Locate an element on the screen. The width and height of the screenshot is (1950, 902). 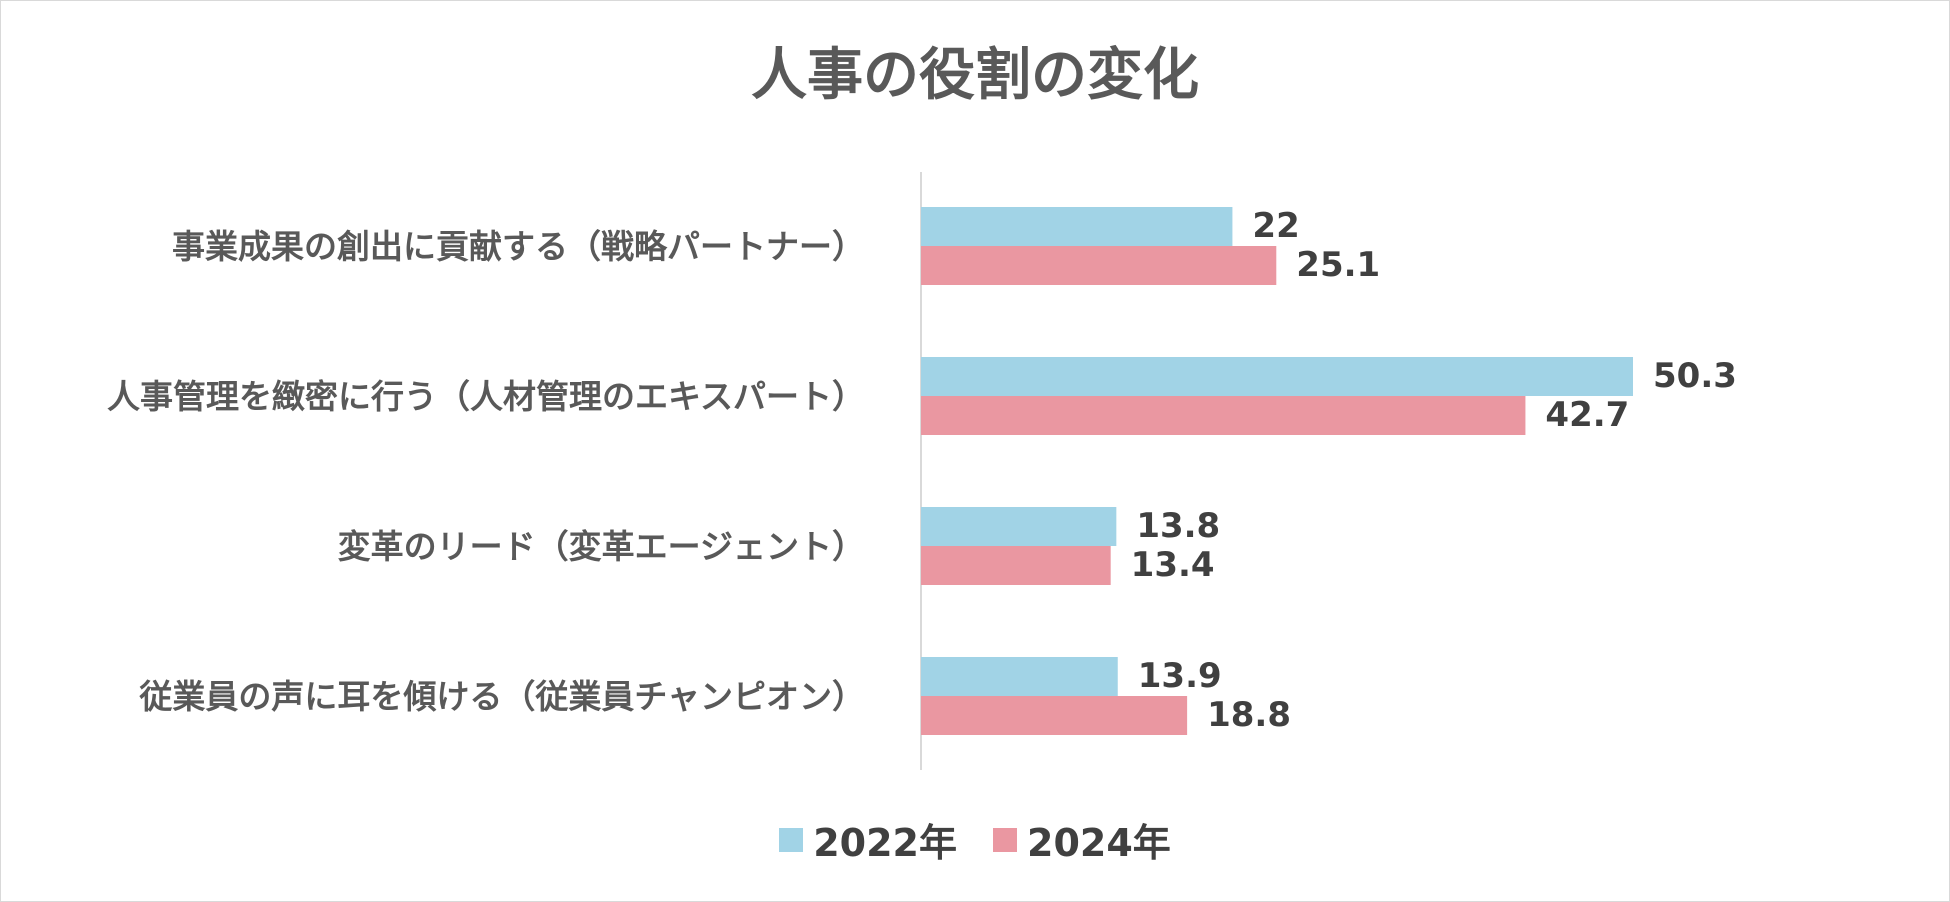
value-label: 18.8 is located at coordinates (1249, 715).